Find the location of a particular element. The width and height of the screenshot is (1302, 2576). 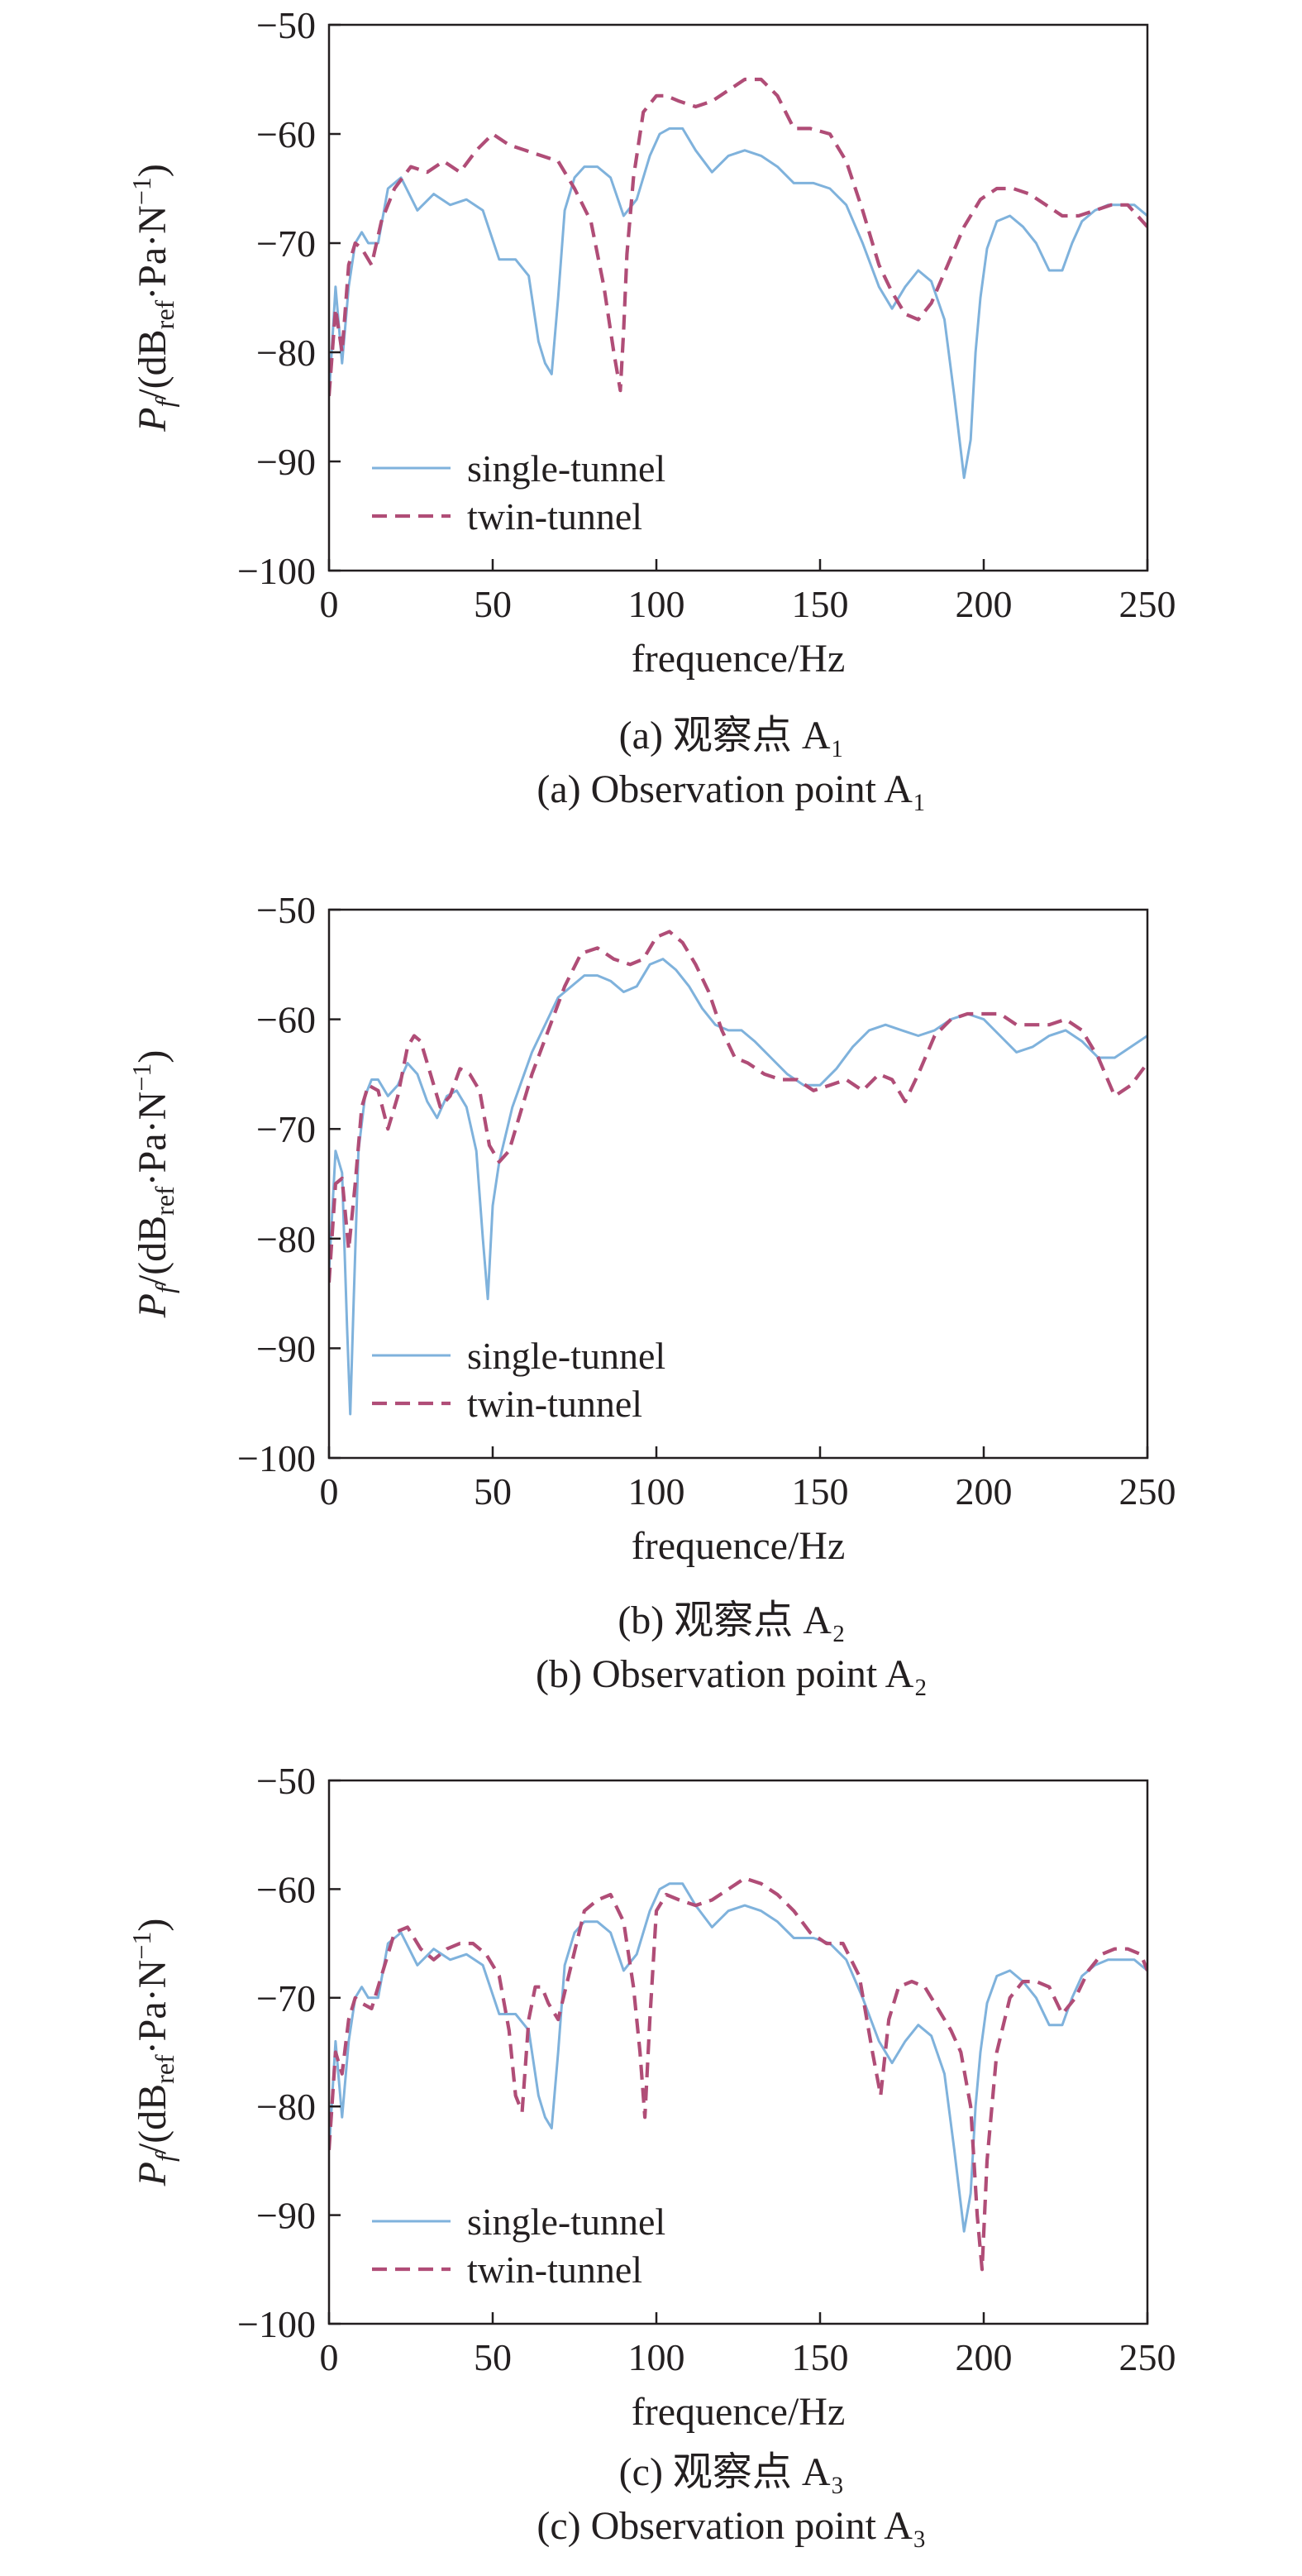

caption-cn: (b) 观察点 A₂ is located at coordinates (731, 1621).